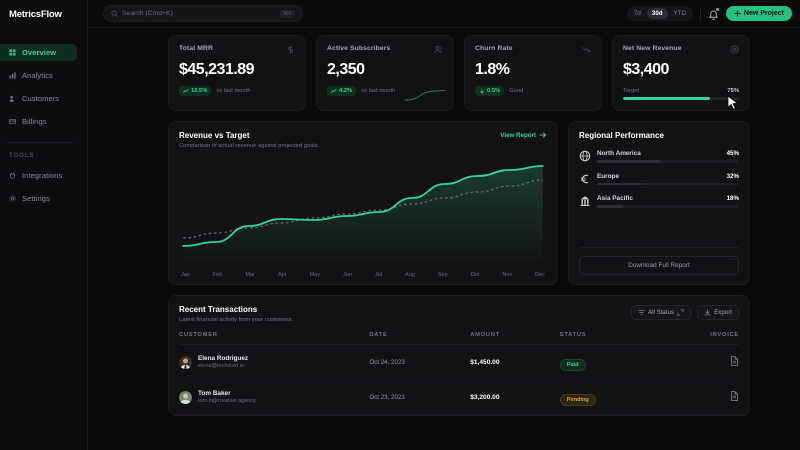 This screenshot has width=800, height=450. I want to click on sidebar-nav: Overview Analytics Customers Billing, so click(38, 125).